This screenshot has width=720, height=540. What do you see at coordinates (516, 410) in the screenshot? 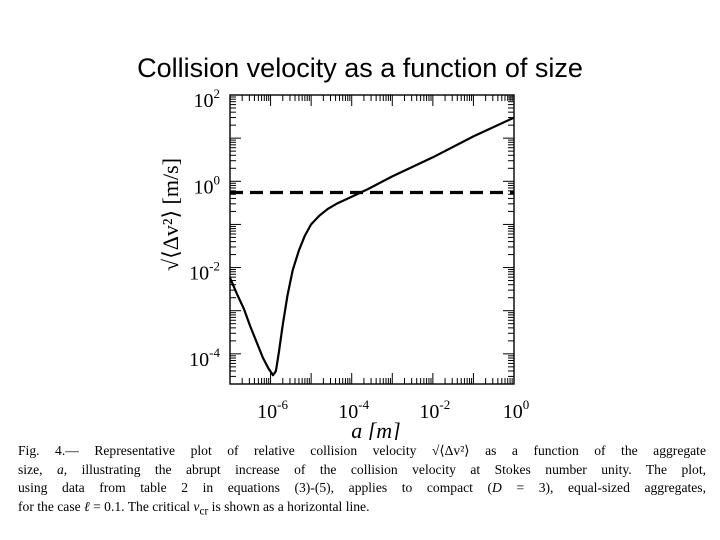
I see `x-tick-label: 10⁰` at bounding box center [516, 410].